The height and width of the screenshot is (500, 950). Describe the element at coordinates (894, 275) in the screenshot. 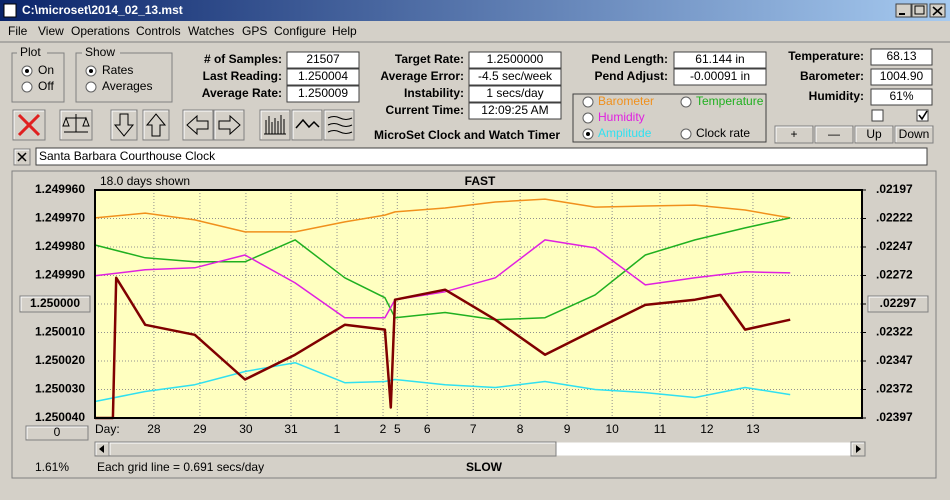

I see `y2-tick-label: .02272` at that location.